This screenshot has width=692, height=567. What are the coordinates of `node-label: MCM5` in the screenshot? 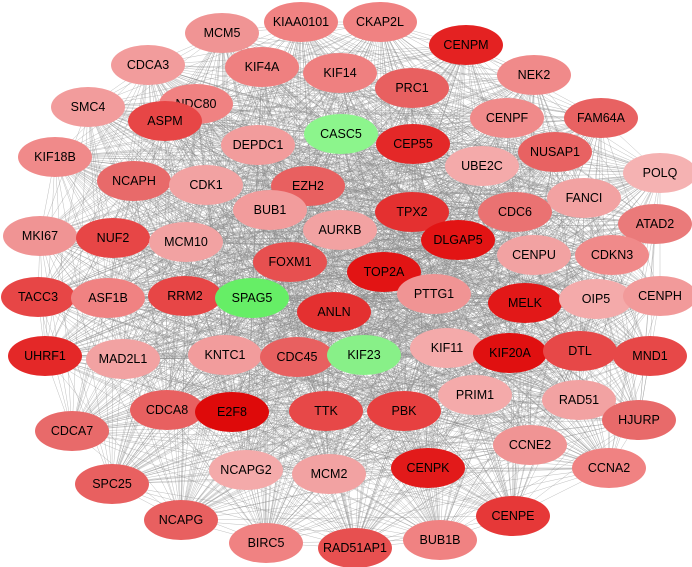 It's located at (222, 33).